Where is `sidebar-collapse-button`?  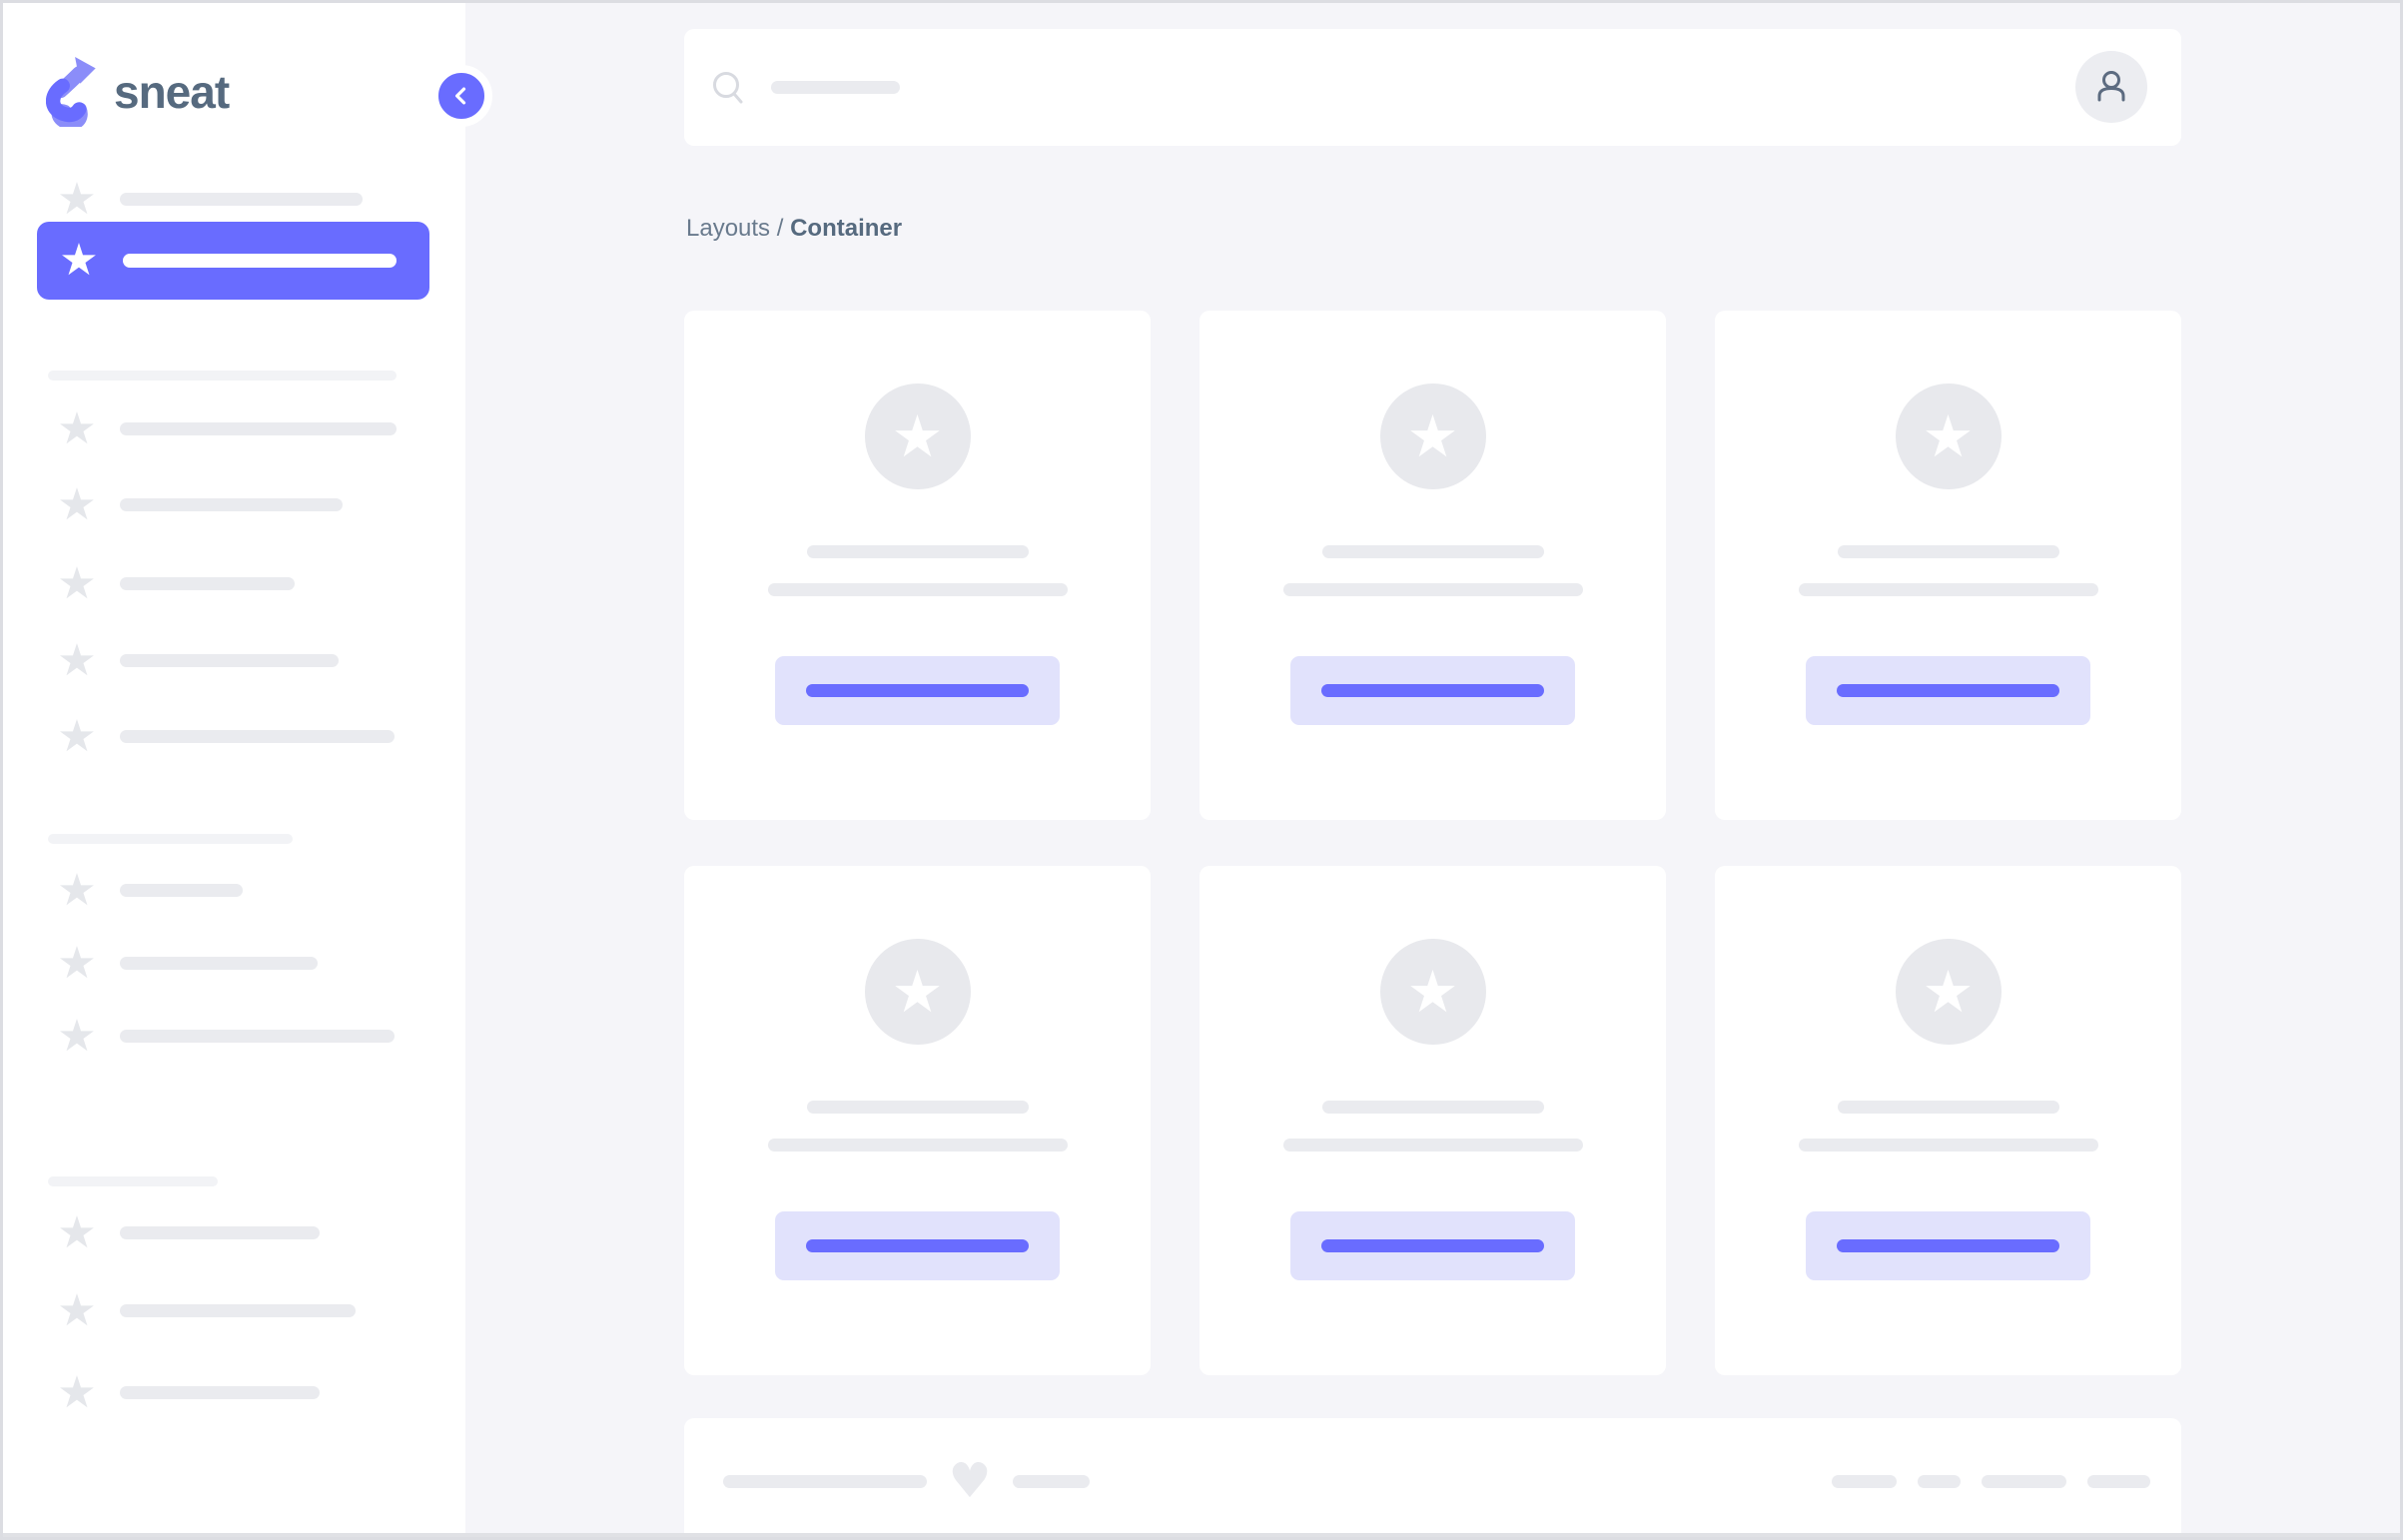 sidebar-collapse-button is located at coordinates (461, 96).